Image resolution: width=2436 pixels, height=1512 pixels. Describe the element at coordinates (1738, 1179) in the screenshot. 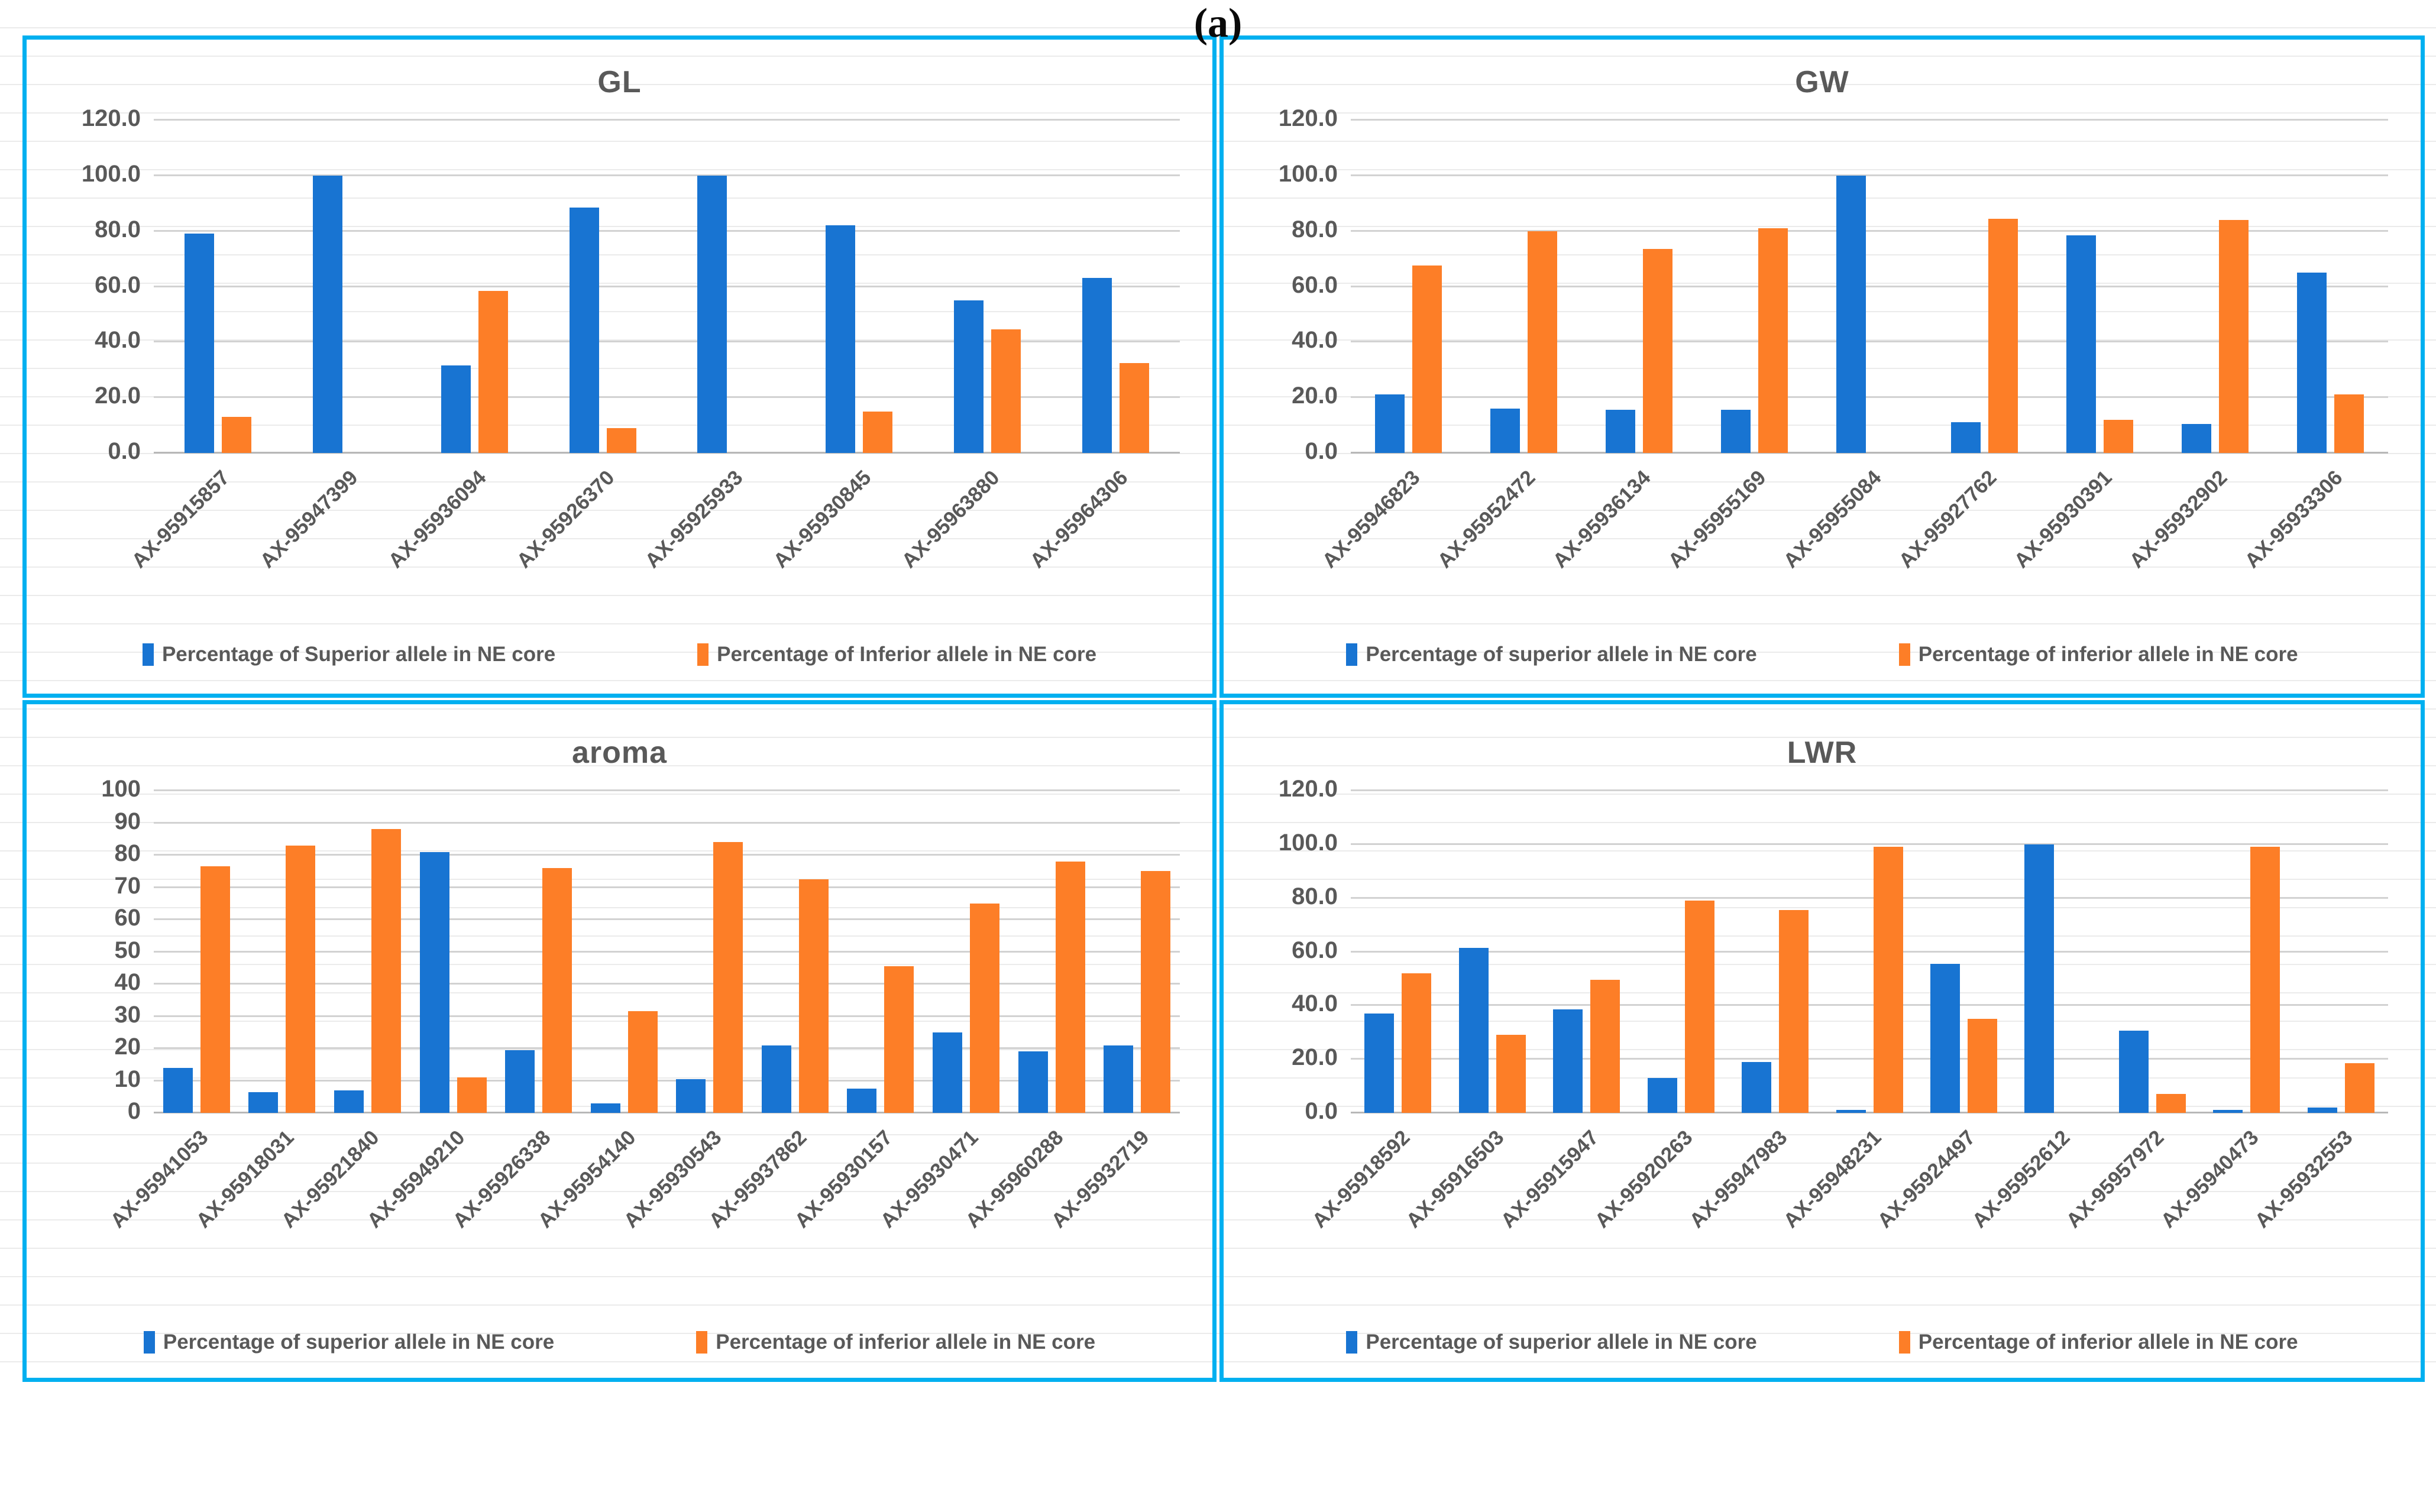

I see `x-axis-tick-label: AX-95947983` at that location.